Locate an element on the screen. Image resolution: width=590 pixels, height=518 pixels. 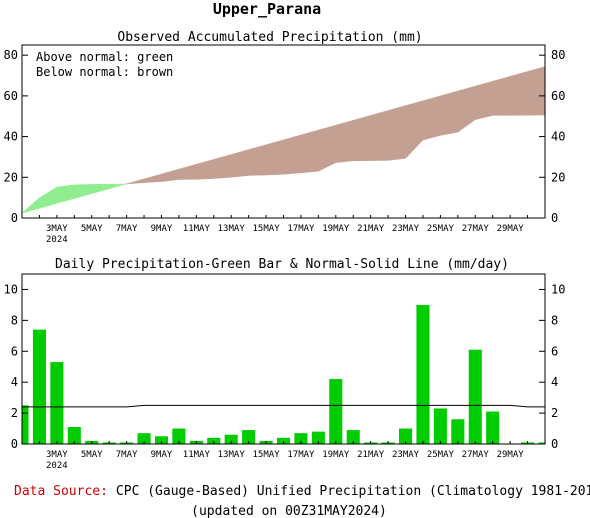
daily-xtick-label: 27MAY is located at coordinates (476, 455).